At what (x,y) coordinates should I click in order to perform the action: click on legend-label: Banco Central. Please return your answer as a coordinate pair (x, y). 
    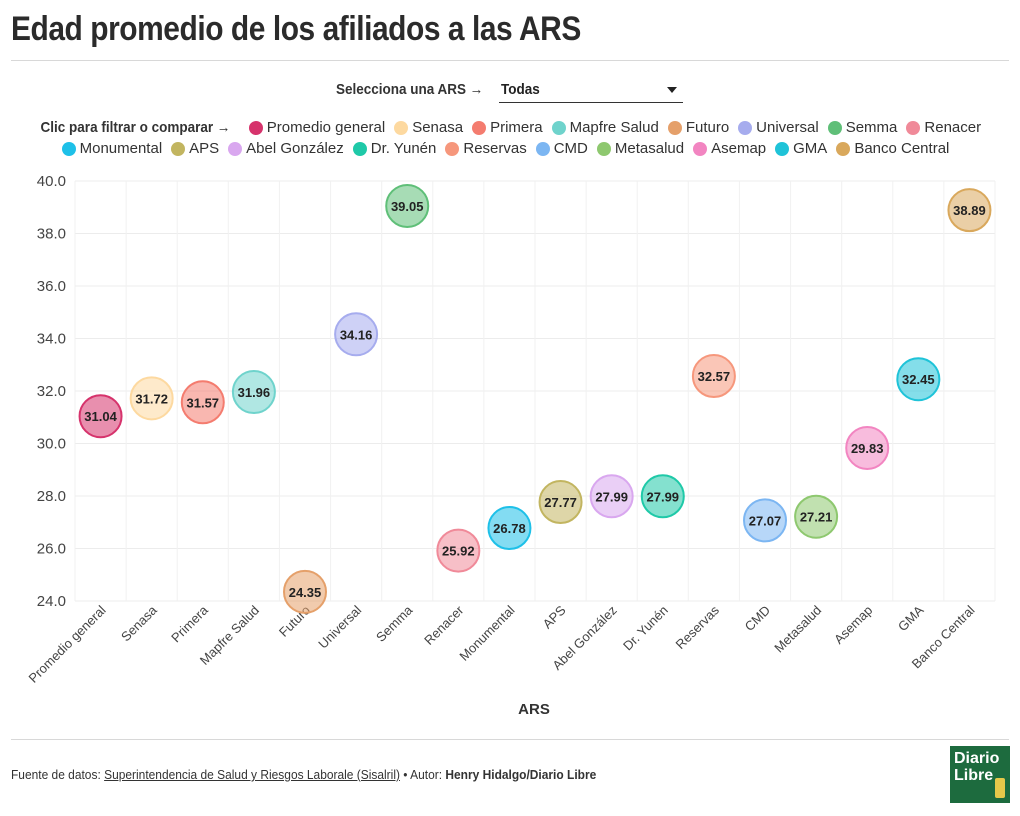
    Looking at the image, I should click on (902, 148).